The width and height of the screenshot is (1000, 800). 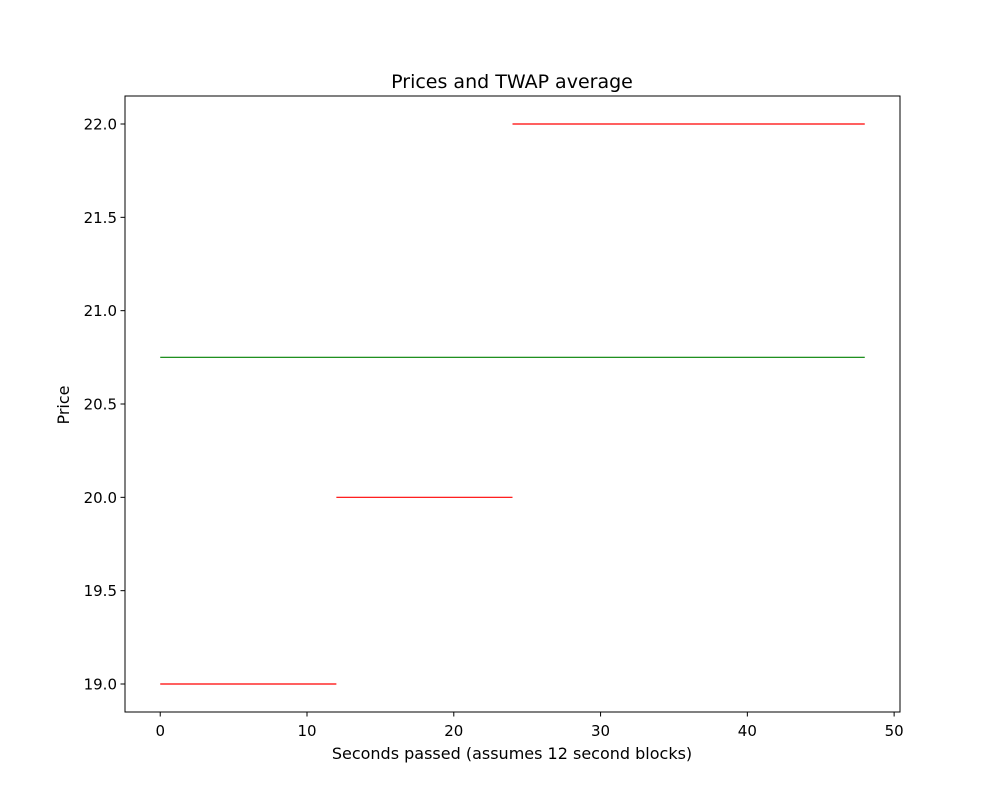 What do you see at coordinates (100, 498) in the screenshot?
I see `y-tick-label: 20.0` at bounding box center [100, 498].